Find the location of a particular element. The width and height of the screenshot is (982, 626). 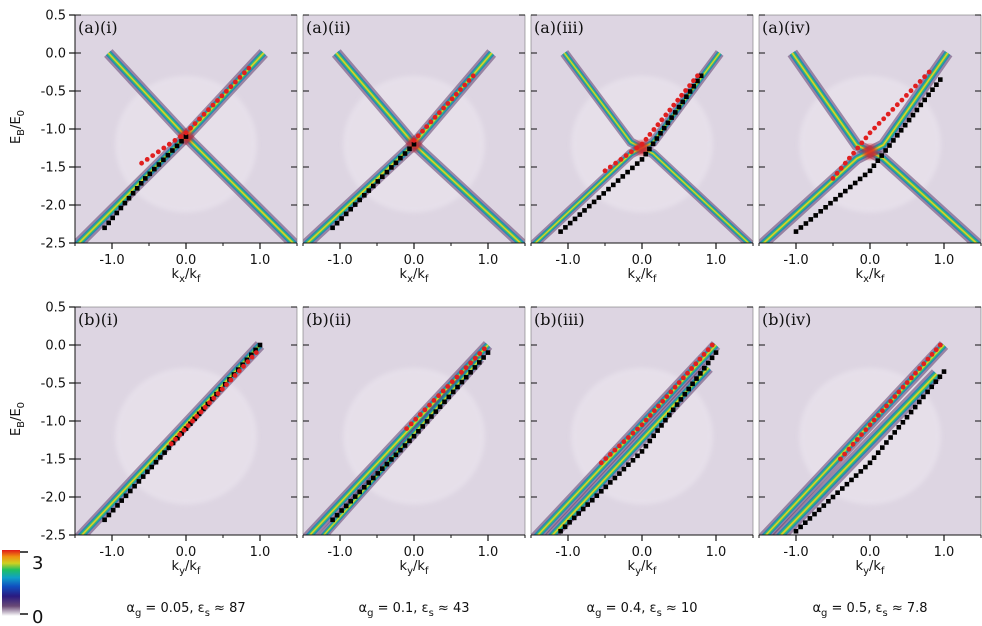

x-axis-label: ky/kf is located at coordinates (186, 568).